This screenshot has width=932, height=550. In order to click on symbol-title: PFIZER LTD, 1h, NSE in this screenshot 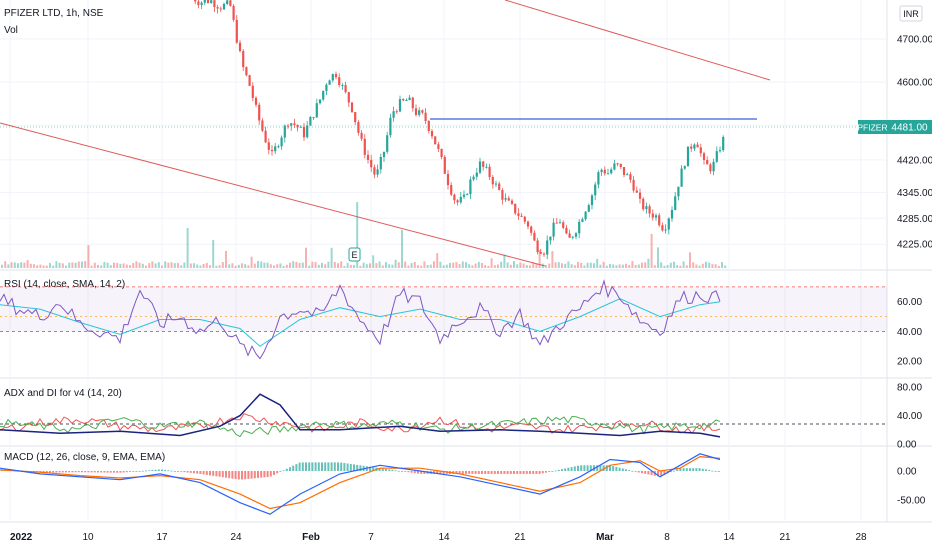, I will do `click(54, 13)`.